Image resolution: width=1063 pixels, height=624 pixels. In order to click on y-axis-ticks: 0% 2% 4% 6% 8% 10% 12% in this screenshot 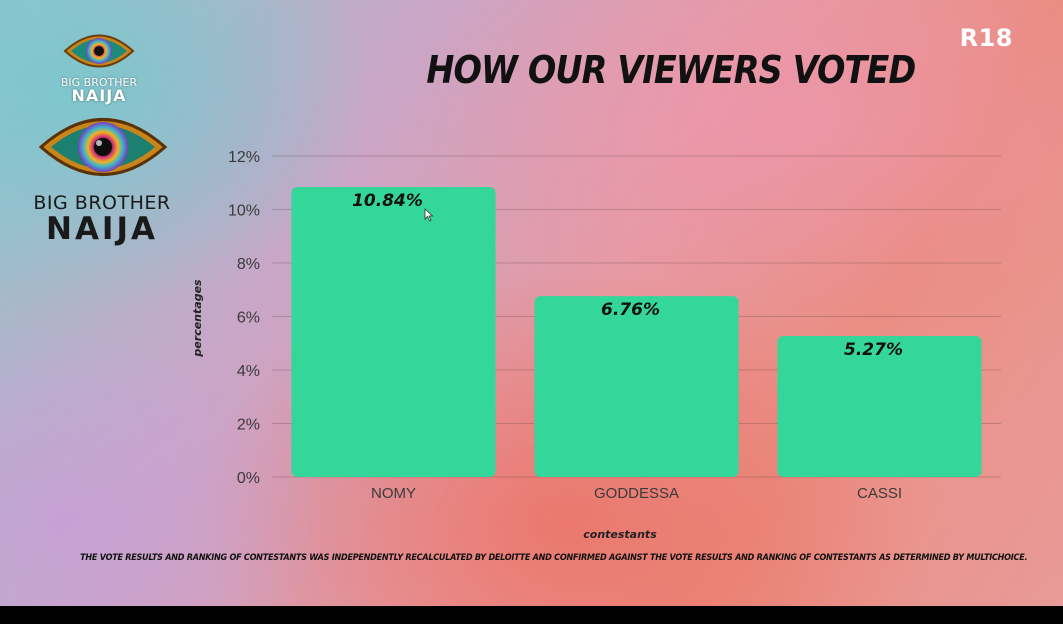, I will do `click(244, 318)`.